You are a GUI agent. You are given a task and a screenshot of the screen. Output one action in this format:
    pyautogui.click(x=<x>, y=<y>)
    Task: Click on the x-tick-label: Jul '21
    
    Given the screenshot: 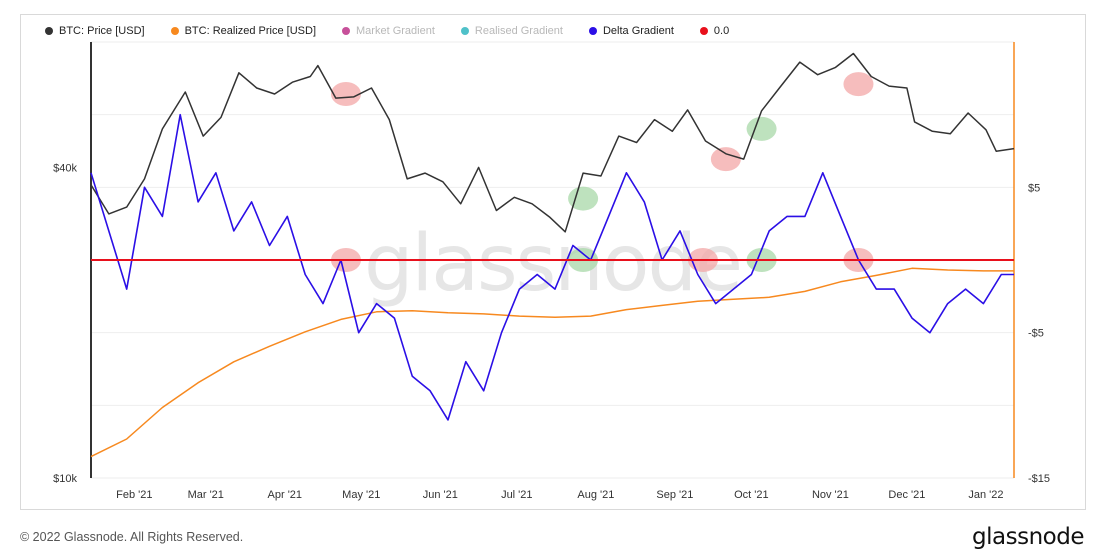 What is the action you would take?
    pyautogui.click(x=516, y=495)
    